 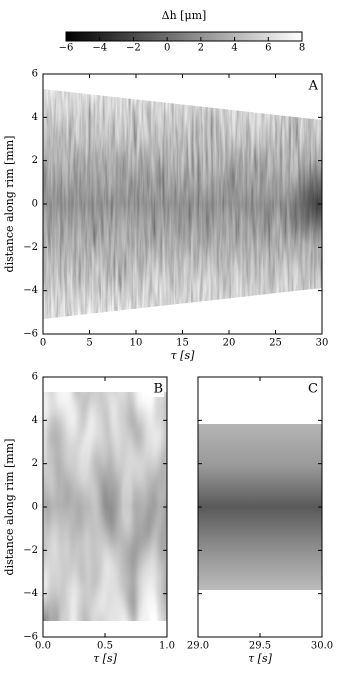 I want to click on colorbar-tick-label: 0, so click(x=167, y=48).